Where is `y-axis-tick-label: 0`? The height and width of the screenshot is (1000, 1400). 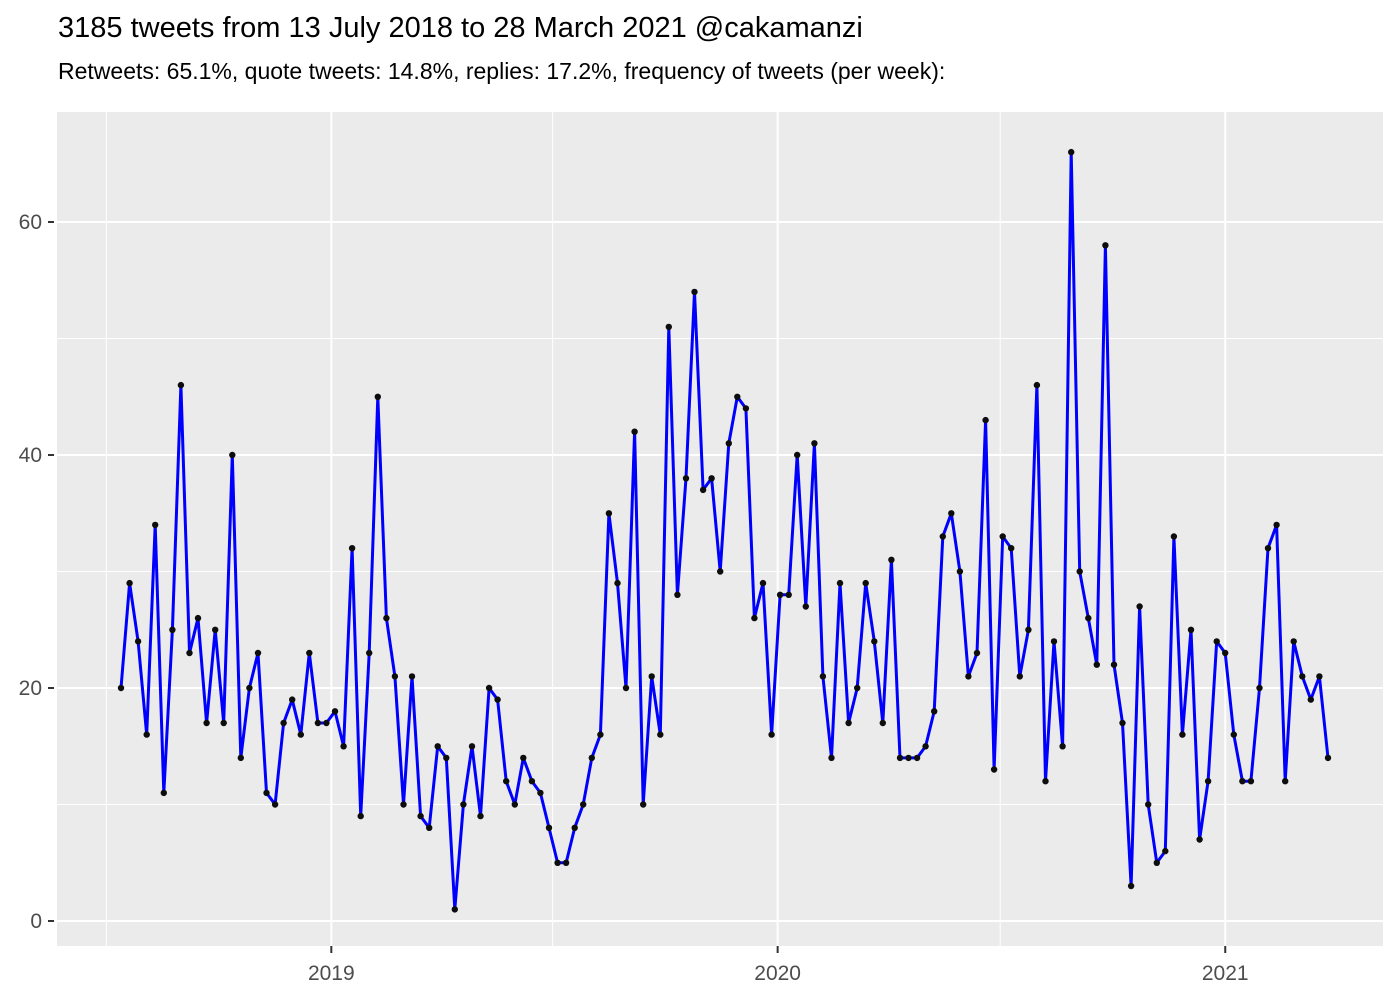
y-axis-tick-label: 0 is located at coordinates (36, 921).